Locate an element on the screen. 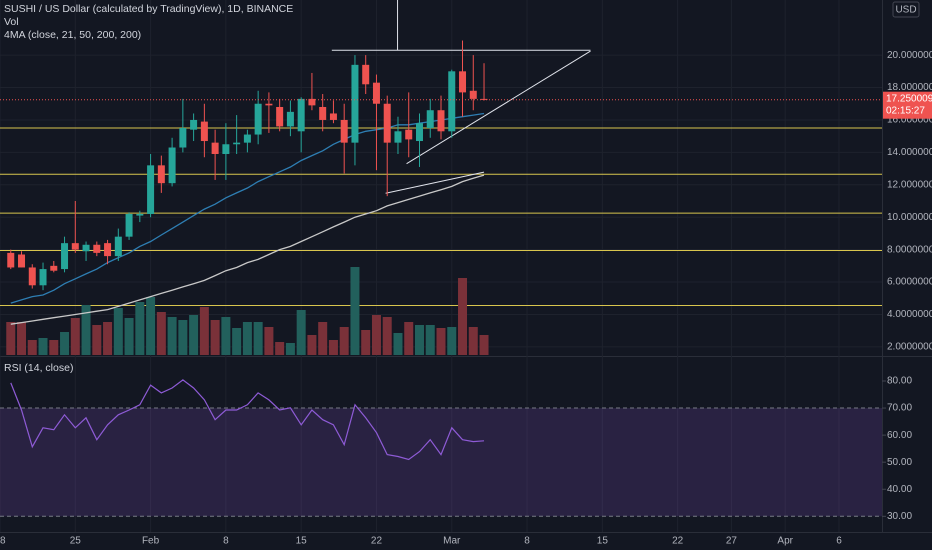 This screenshot has height=550, width=932. x-tick-label: 15 is located at coordinates (603, 541).